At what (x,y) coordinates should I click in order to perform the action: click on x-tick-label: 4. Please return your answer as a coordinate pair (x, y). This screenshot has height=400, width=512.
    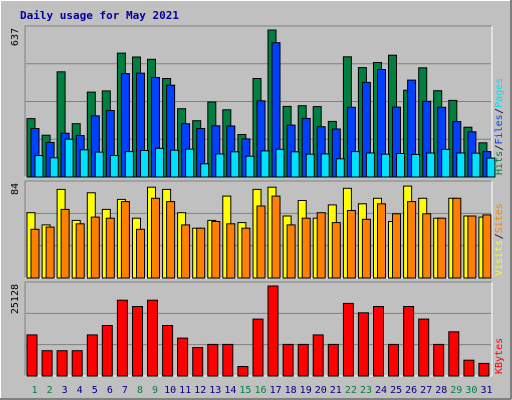
    Looking at the image, I should click on (80, 390).